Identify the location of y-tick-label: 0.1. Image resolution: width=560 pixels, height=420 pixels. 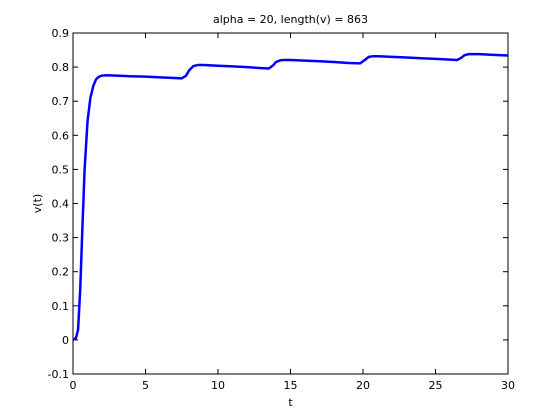
(61, 306).